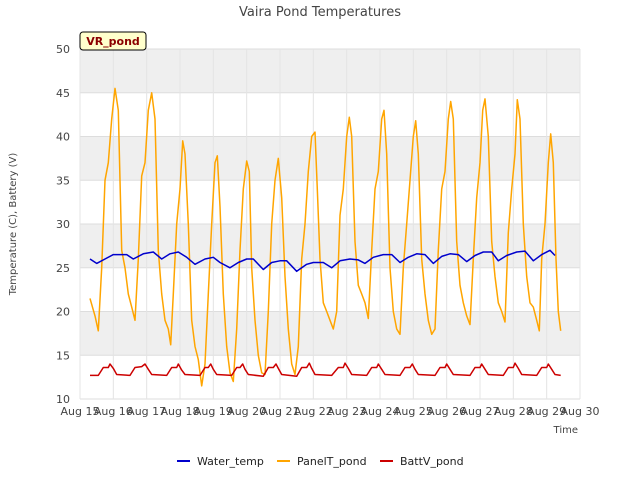 The height and width of the screenshot is (480, 640). Describe the element at coordinates (546, 411) in the screenshot. I see `x-tick-label: Aug 29` at that location.